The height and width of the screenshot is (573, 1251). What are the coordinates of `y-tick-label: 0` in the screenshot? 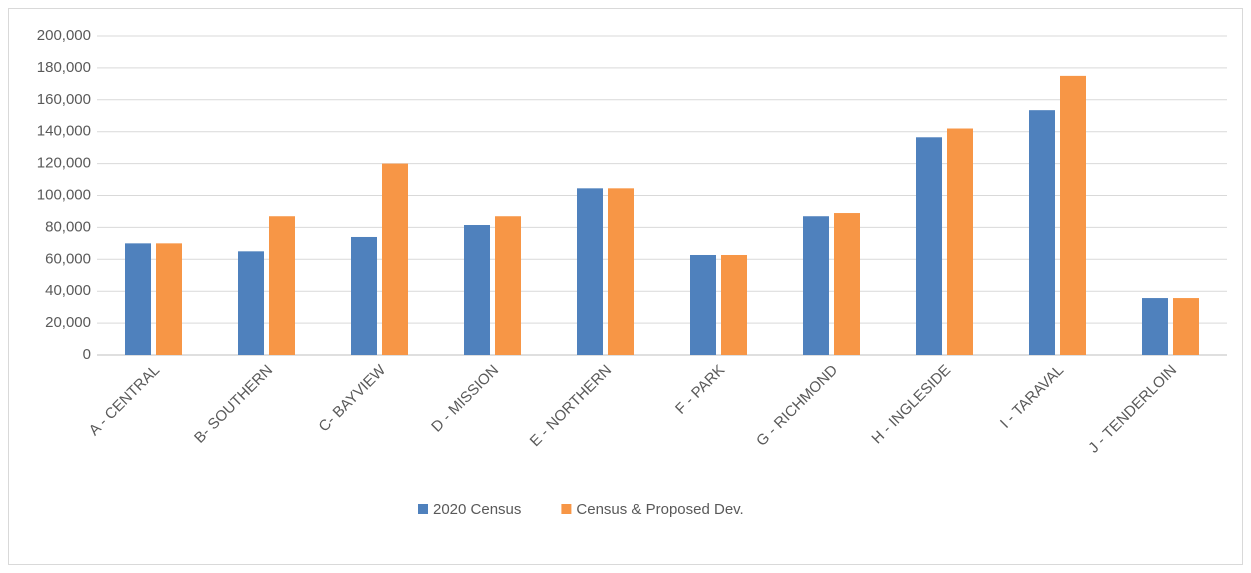 It's located at (87, 354).